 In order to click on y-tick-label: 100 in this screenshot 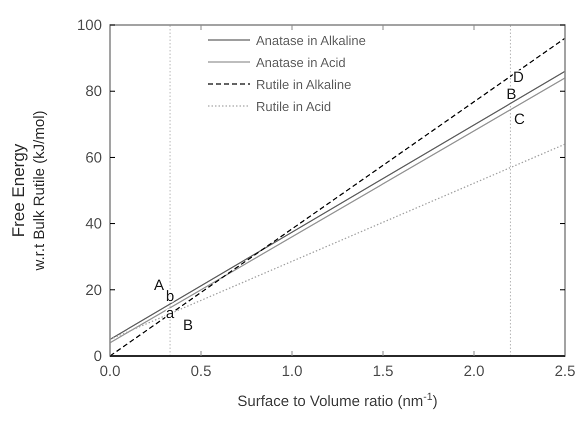, I will do `click(89, 25)`.